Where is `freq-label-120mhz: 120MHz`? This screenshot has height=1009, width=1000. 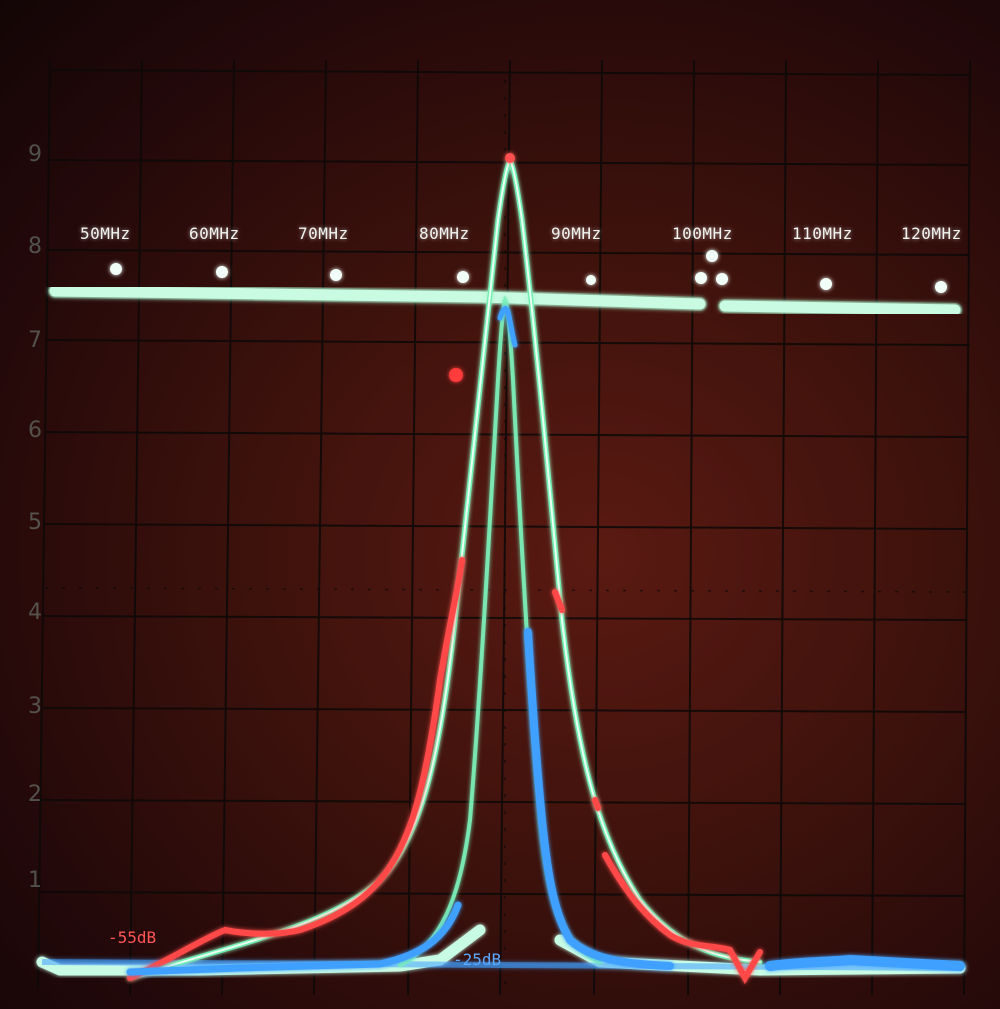 freq-label-120mhz: 120MHz is located at coordinates (931, 233).